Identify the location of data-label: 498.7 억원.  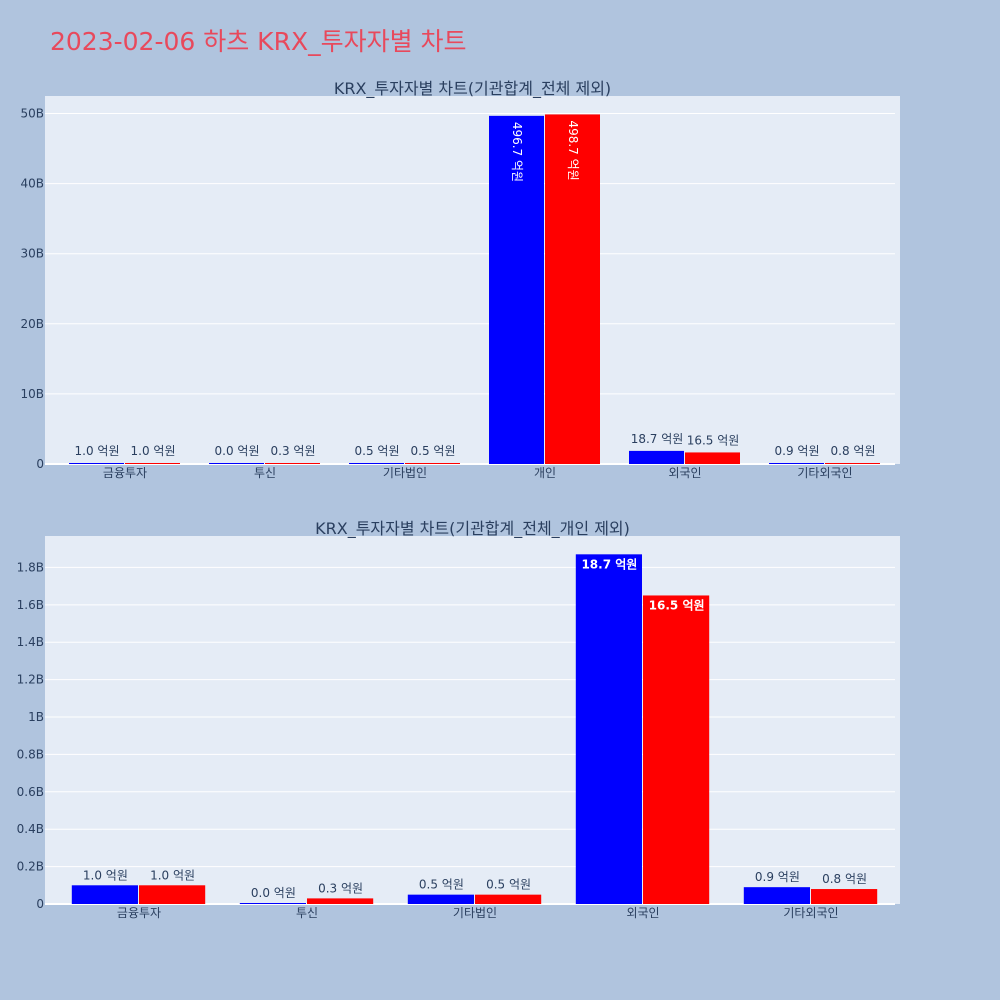
(573, 150).